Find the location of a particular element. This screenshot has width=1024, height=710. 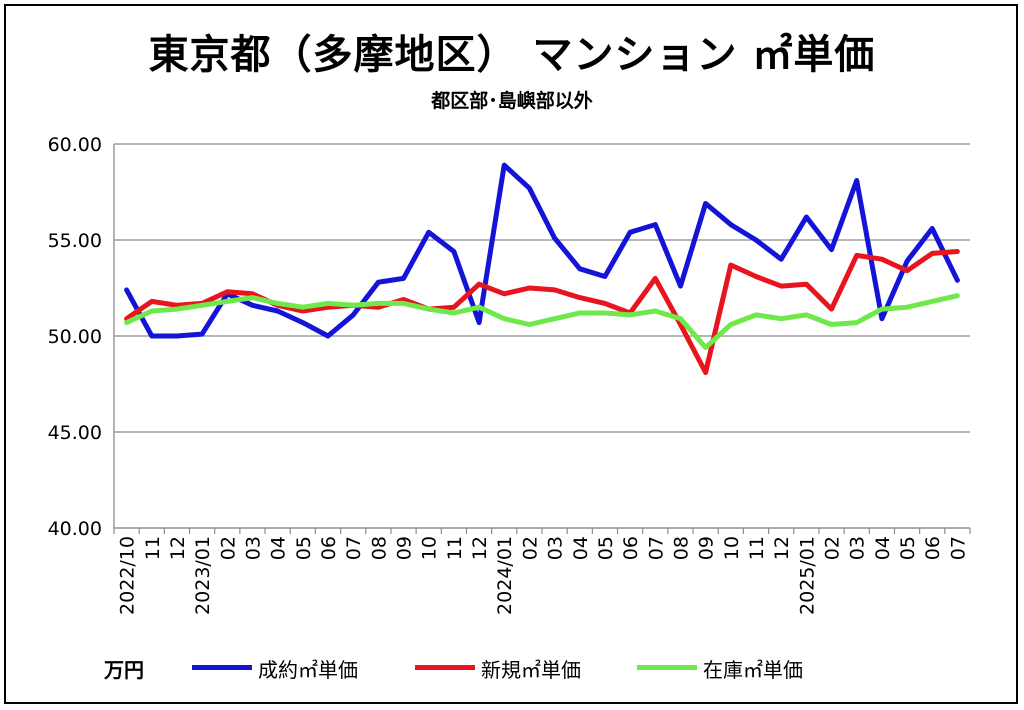

y-tick-label: 40.00 is located at coordinates (75, 529).